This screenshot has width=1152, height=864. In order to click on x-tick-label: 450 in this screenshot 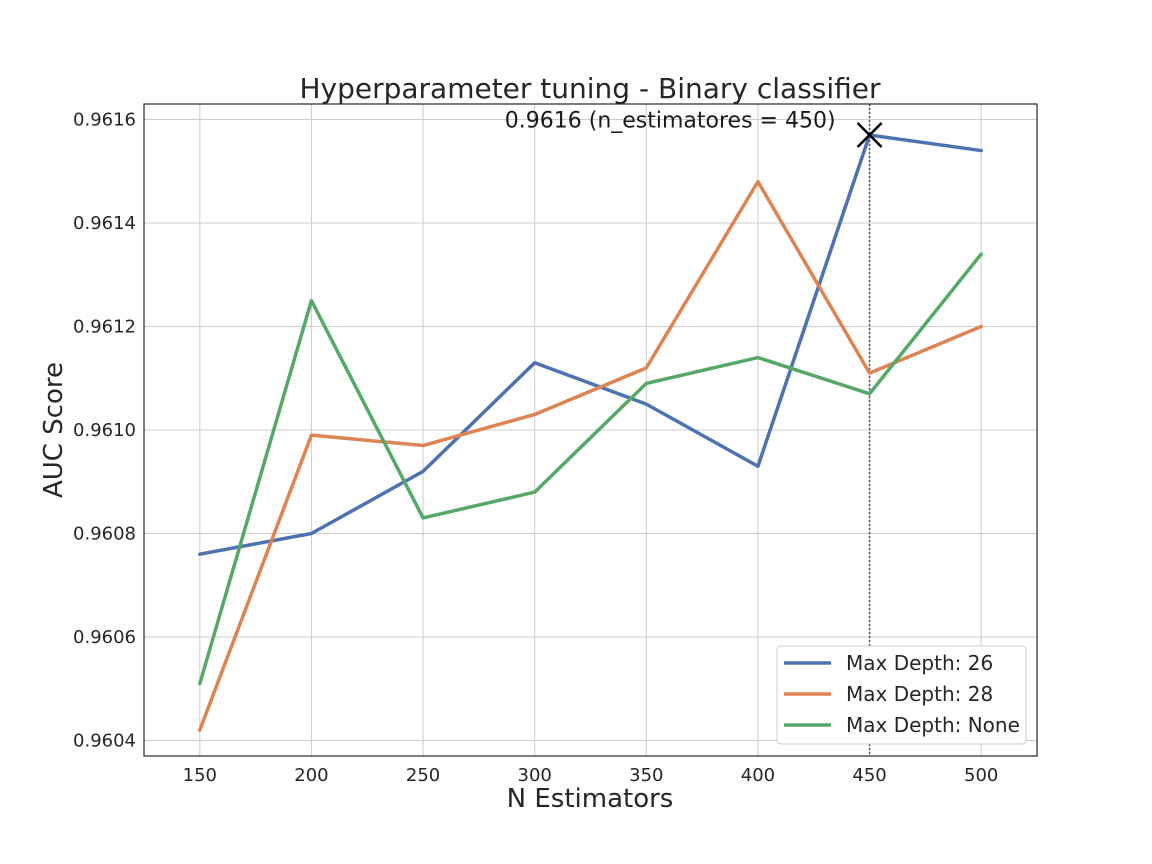, I will do `click(869, 775)`.